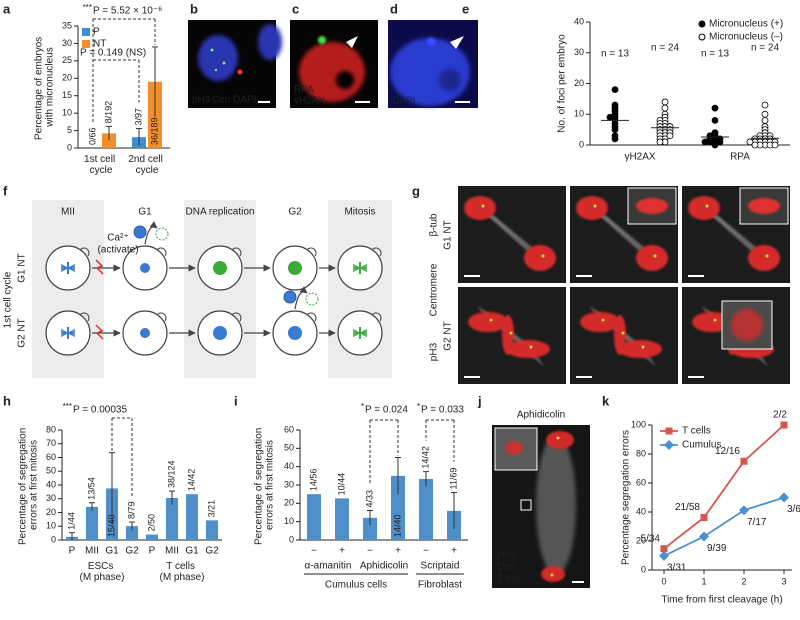 Image resolution: width=800 pixels, height=620 pixels. What do you see at coordinates (304, 90) in the screenshot?
I see `stain-label: RPA` at bounding box center [304, 90].